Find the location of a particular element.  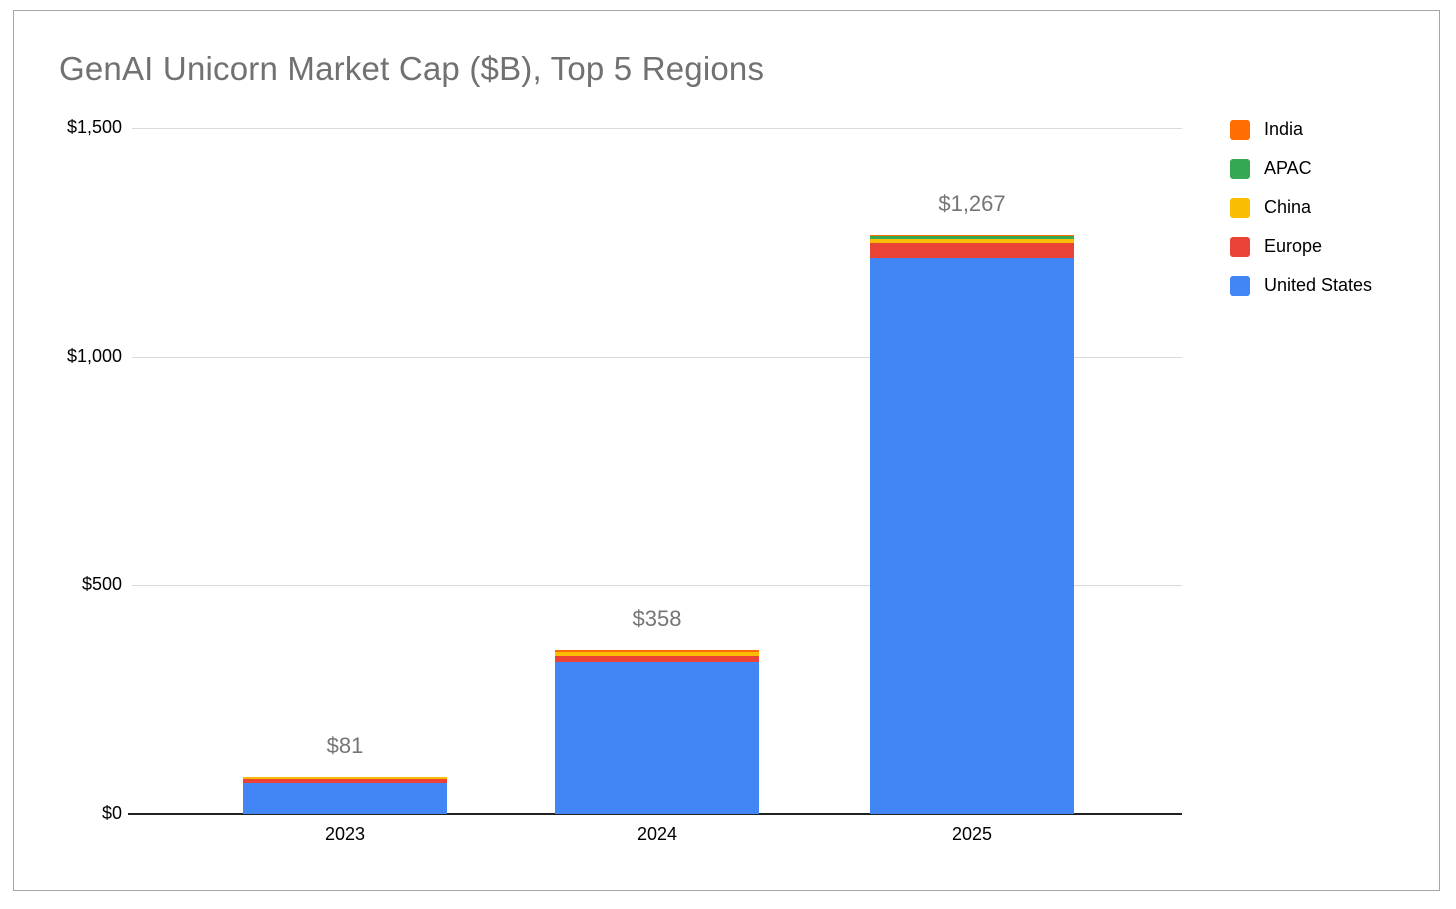

y-tick-label-0: $0 is located at coordinates (111, 813).